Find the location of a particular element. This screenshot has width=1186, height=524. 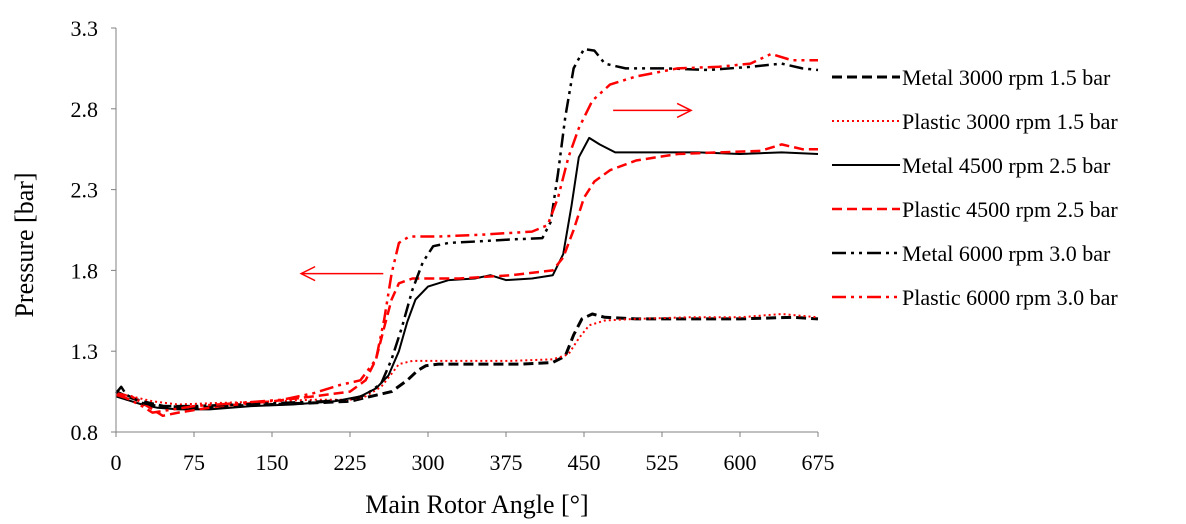

x-tick-labels: 0 75 150 225 300 375 450 525 600 675 is located at coordinates (473, 453).